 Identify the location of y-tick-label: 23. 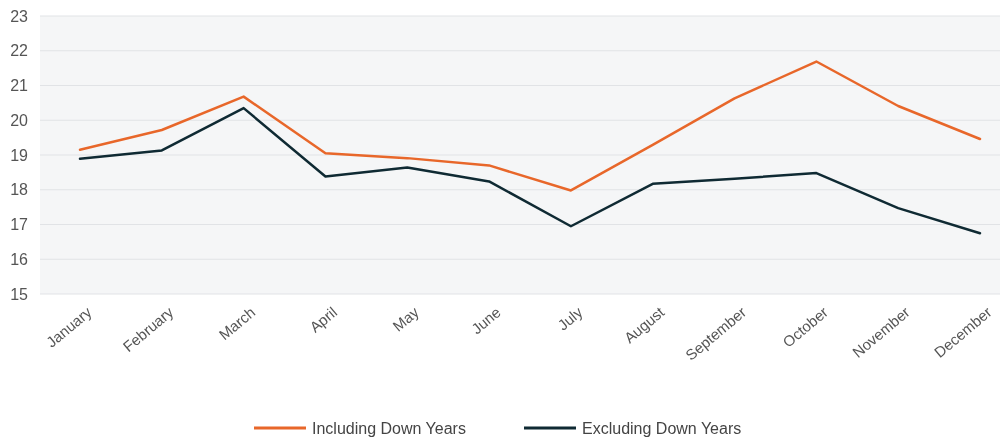
(19, 16).